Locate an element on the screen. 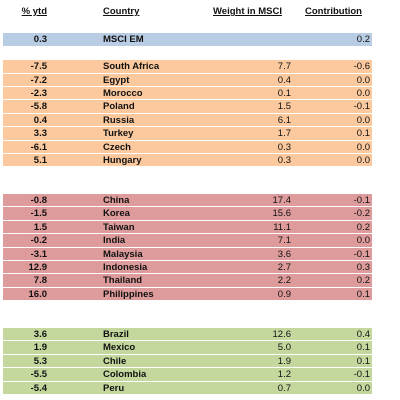 This screenshot has height=400, width=400. ytd-cell: -0.8 is located at coordinates (38, 201).